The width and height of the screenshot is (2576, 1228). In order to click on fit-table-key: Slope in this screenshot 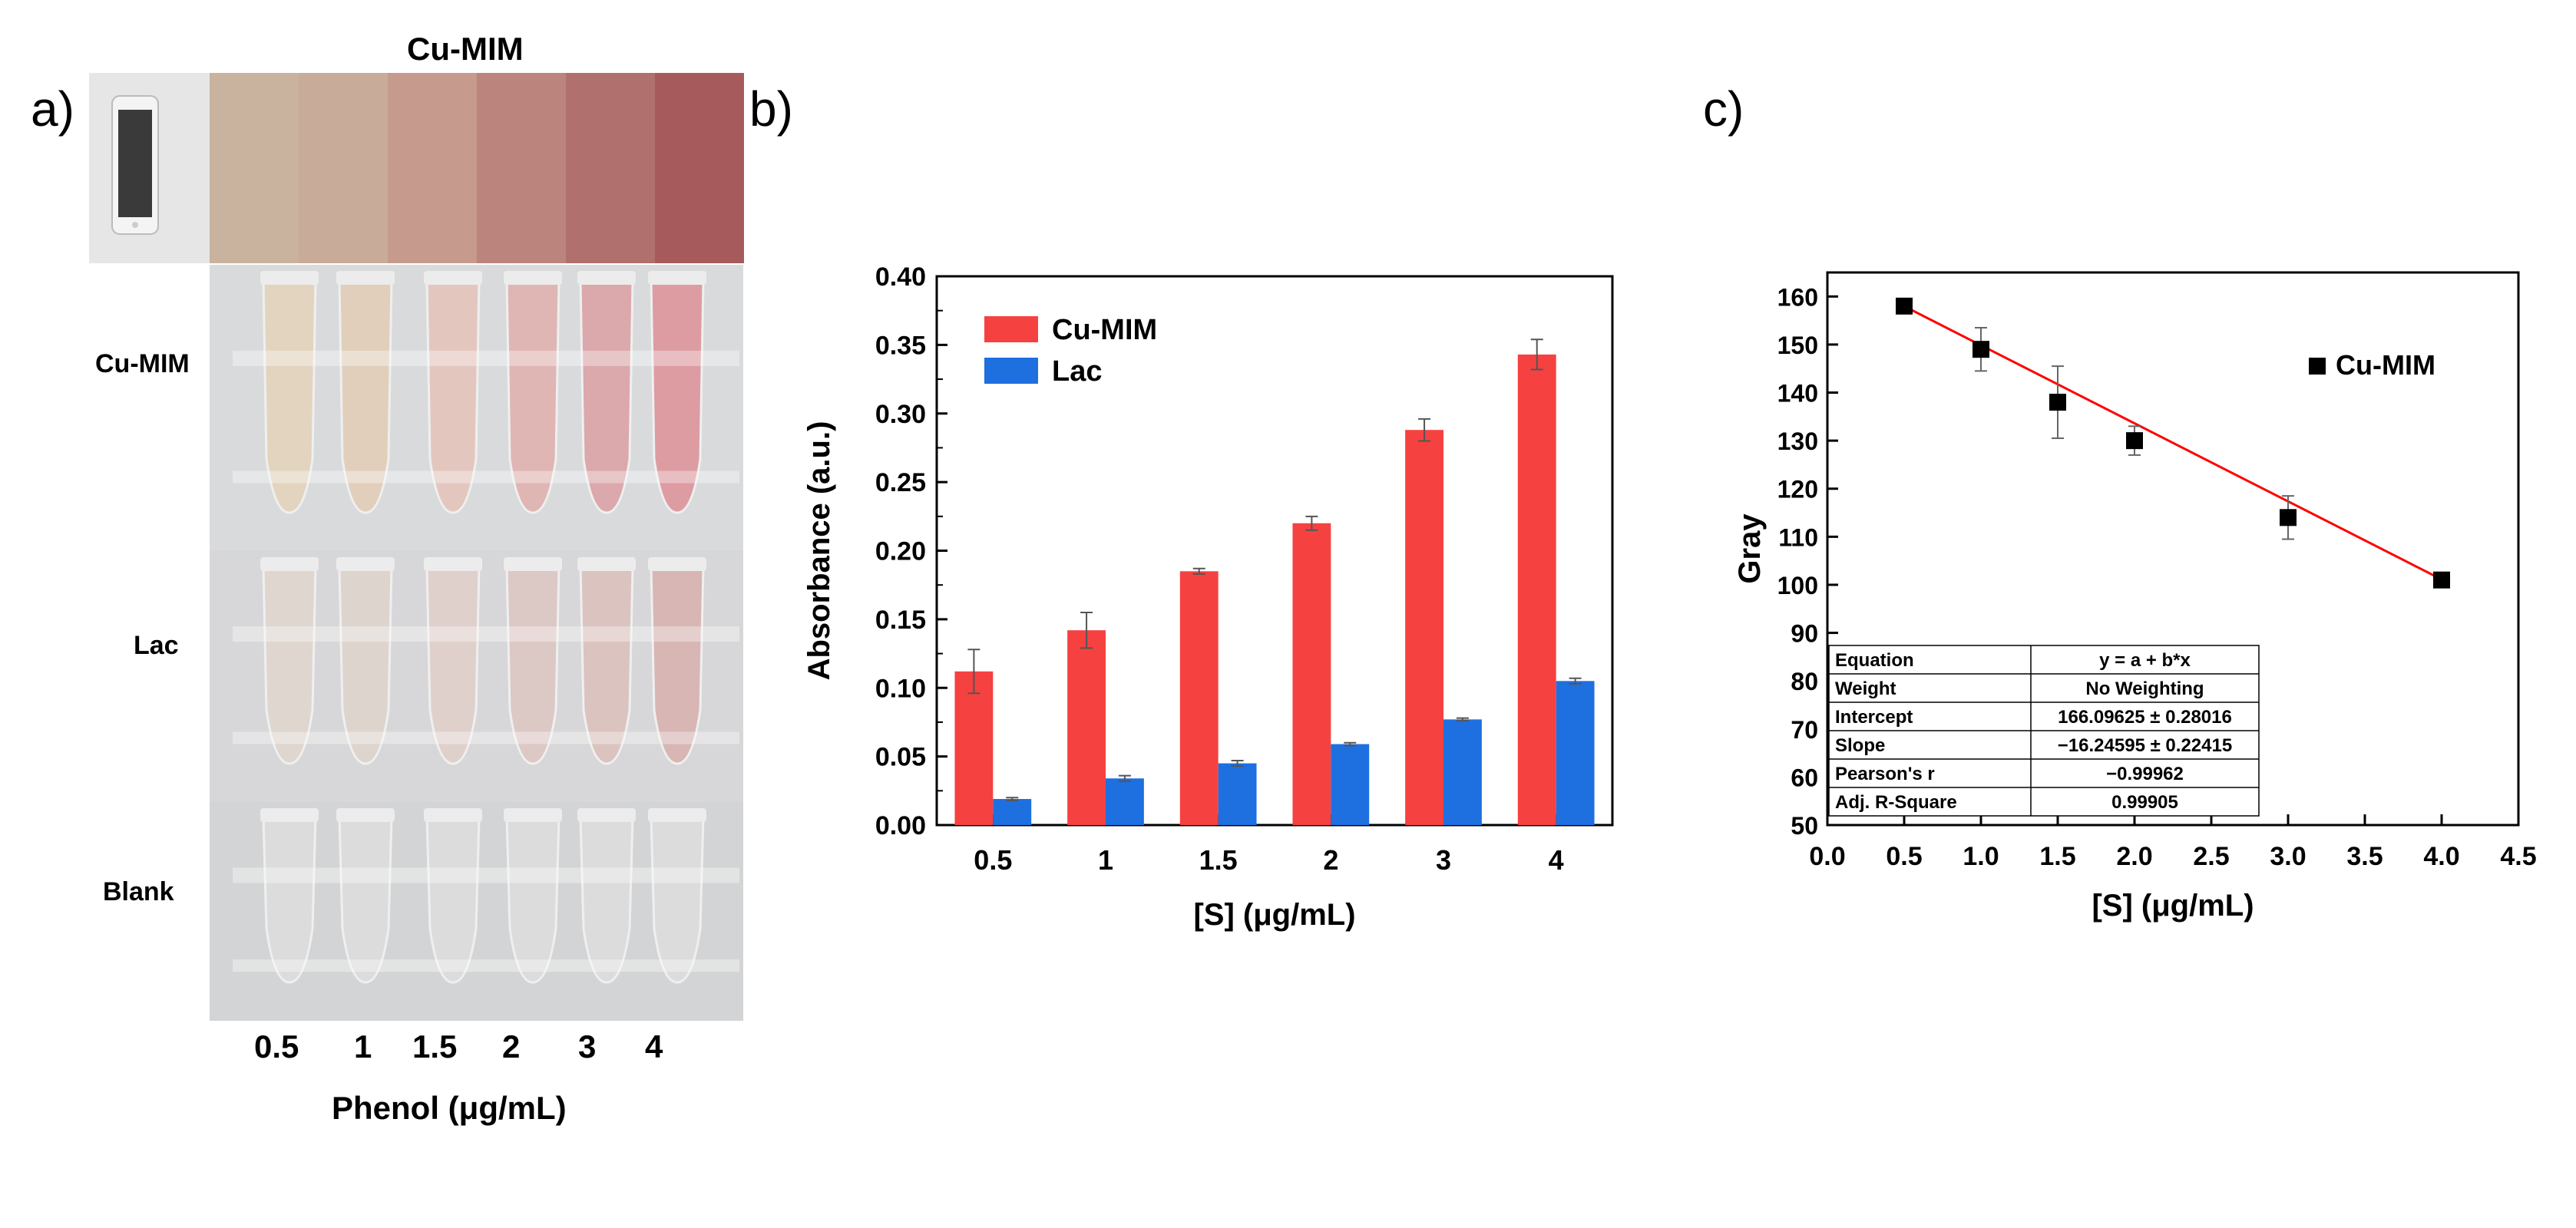, I will do `click(1860, 745)`.